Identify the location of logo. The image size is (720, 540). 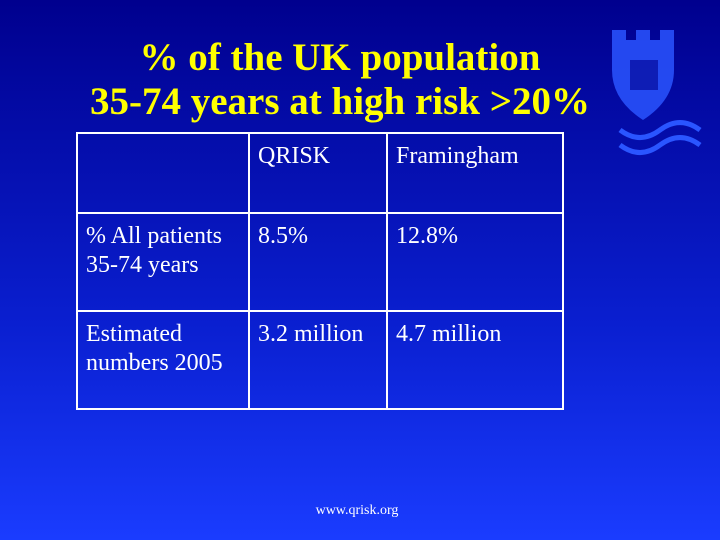
(657, 92).